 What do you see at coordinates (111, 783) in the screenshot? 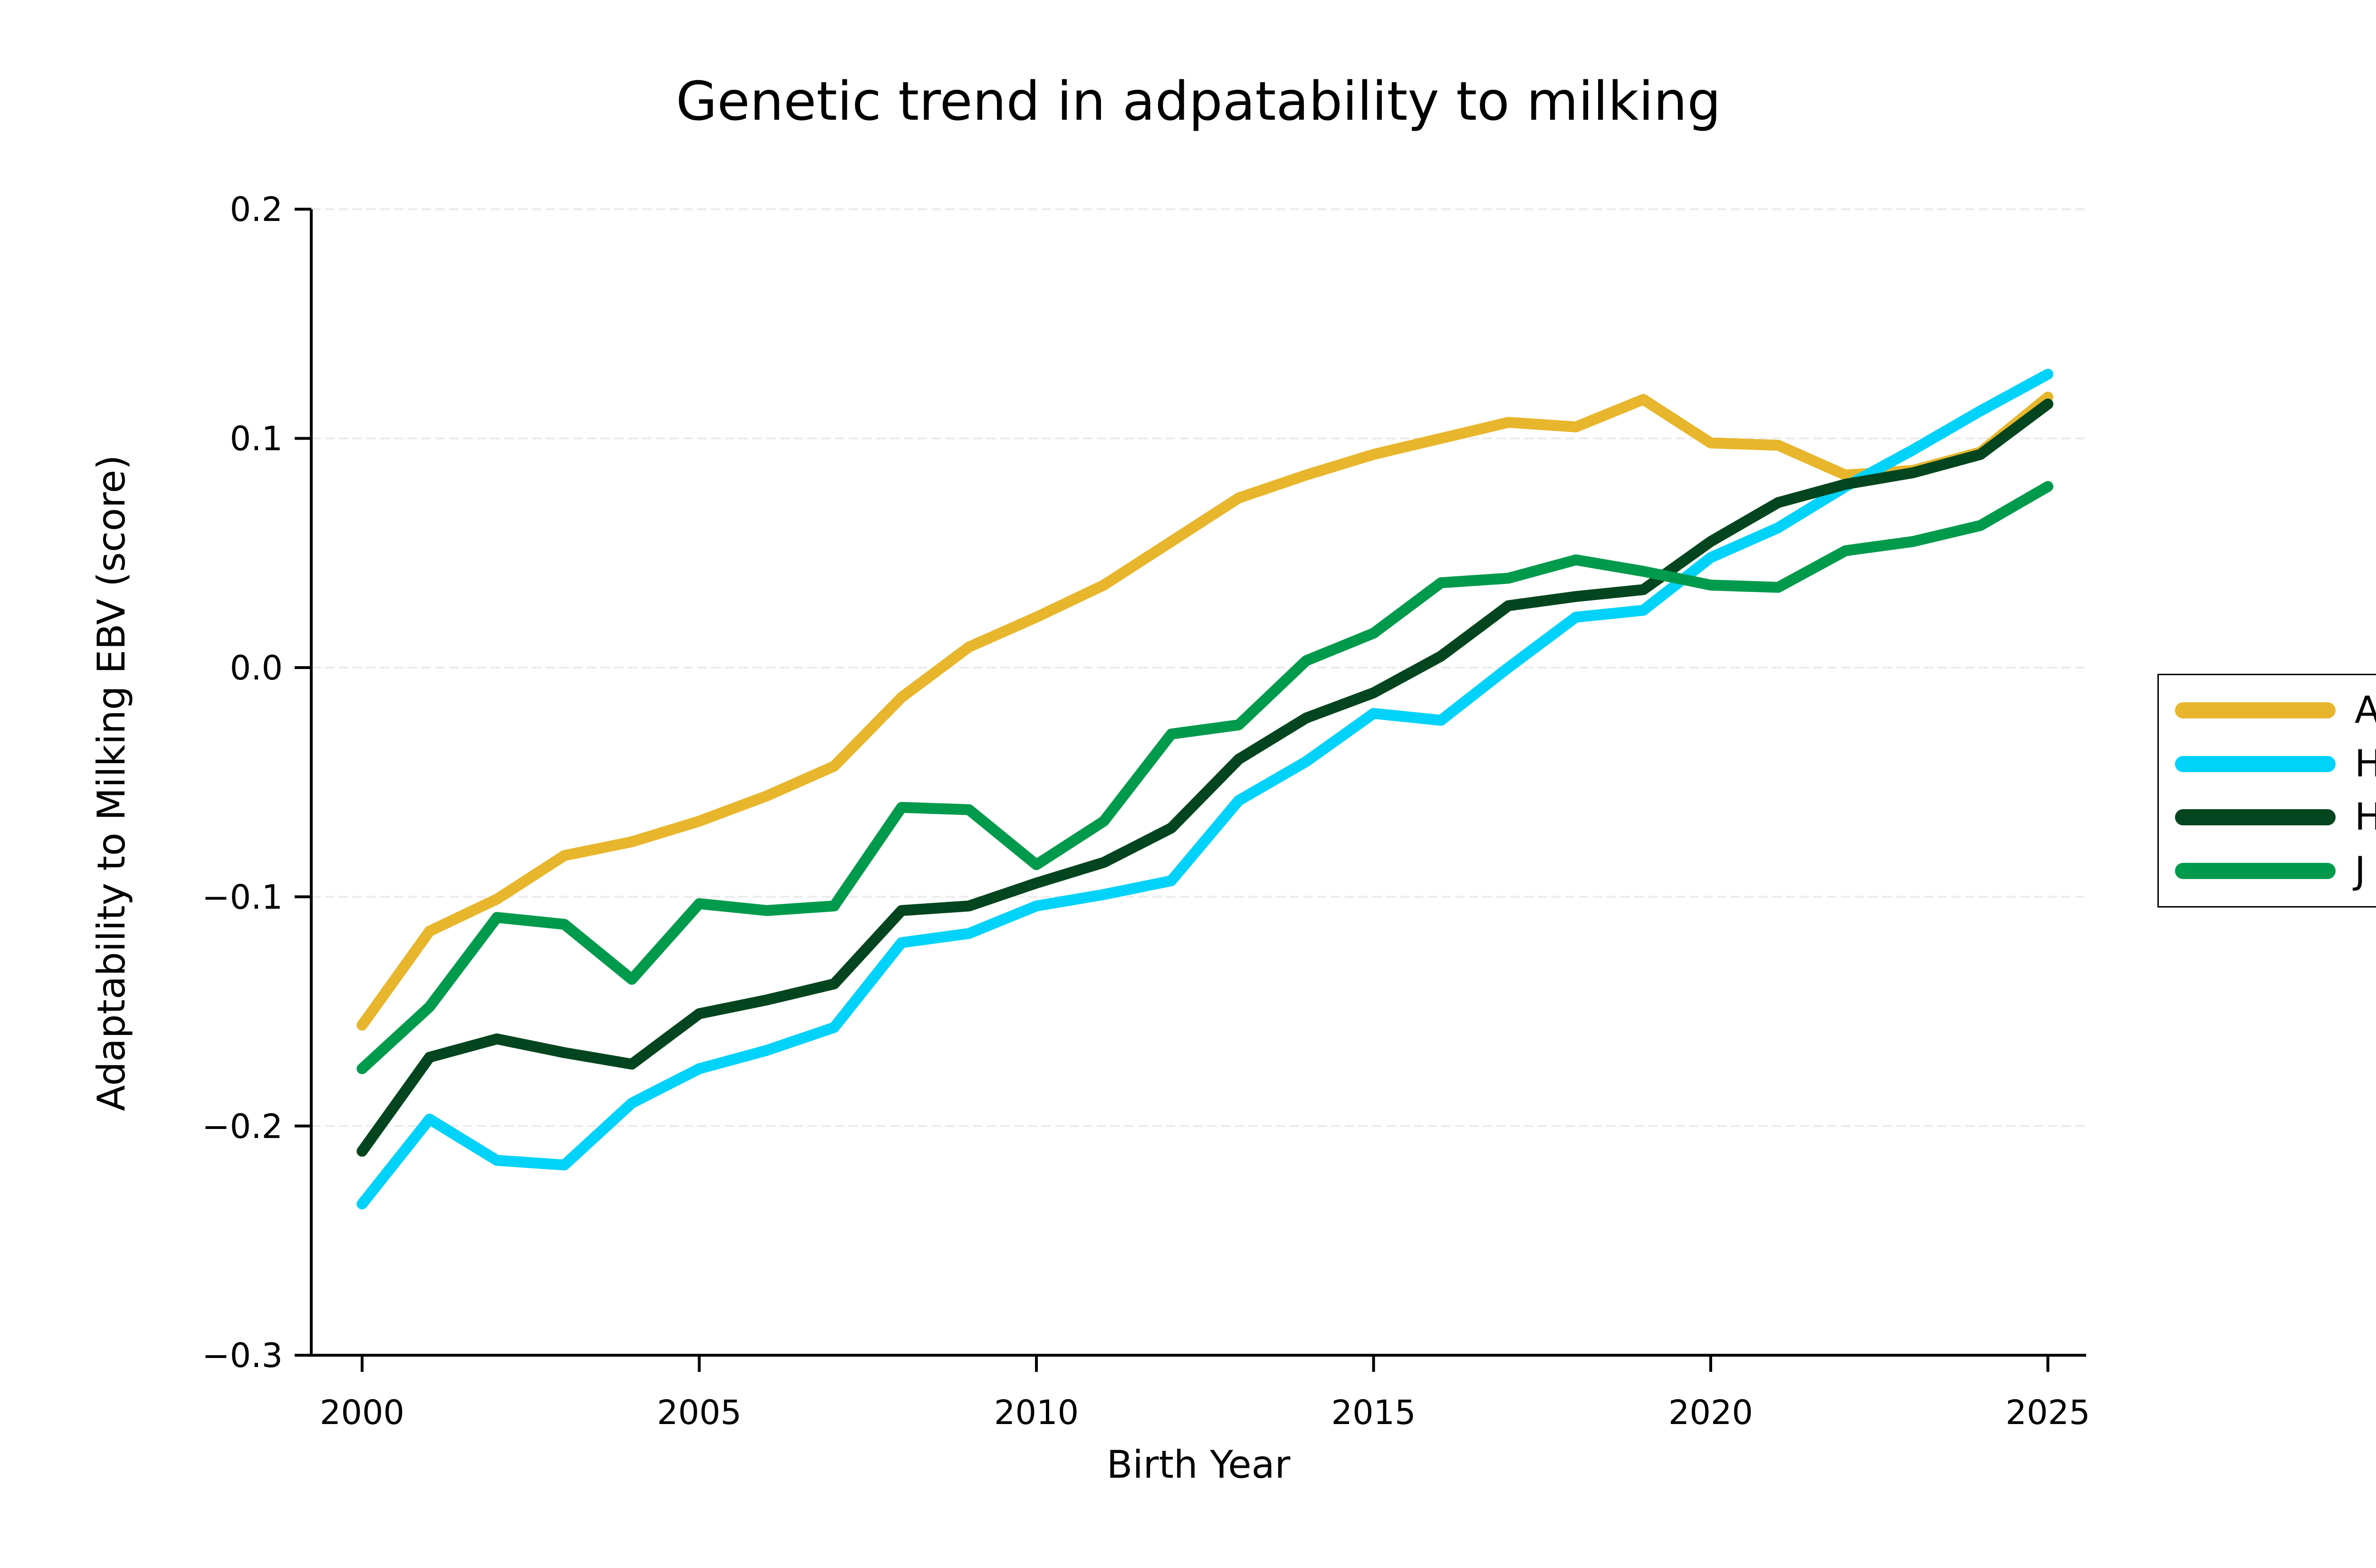
I see `y-axis-label: Adaptability to Milking EBV (score)` at bounding box center [111, 783].